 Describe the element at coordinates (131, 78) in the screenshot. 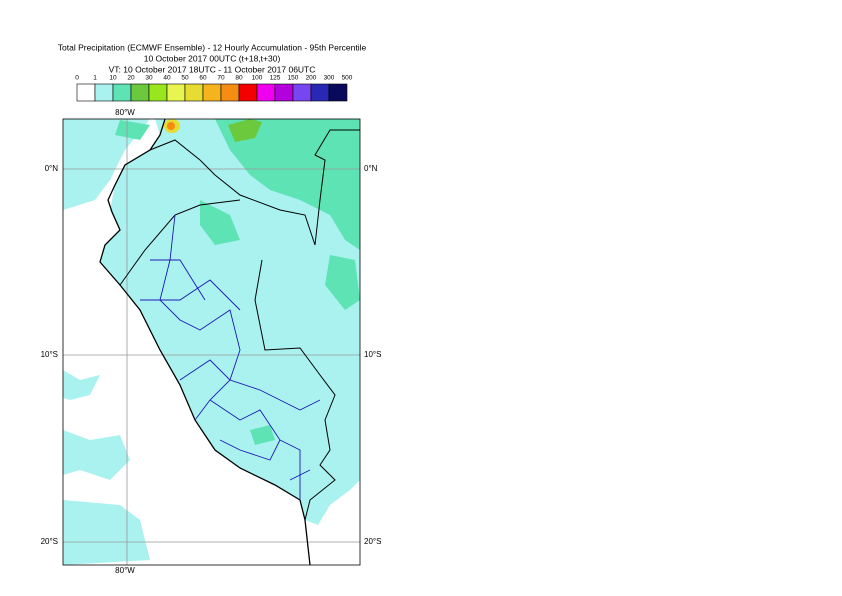

I see `legend-tick-label: 20` at that location.